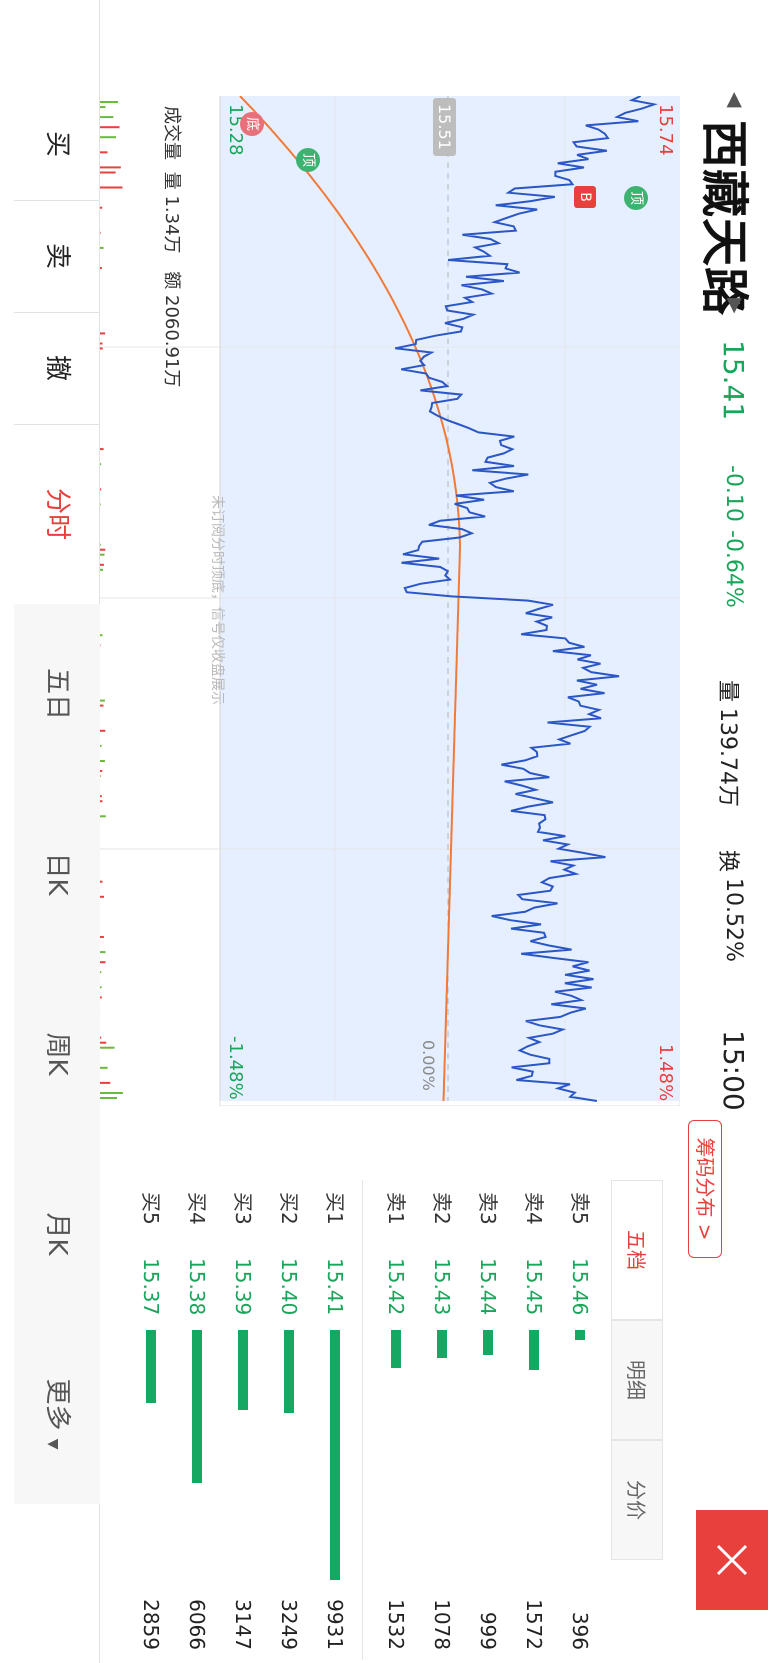 This screenshot has width=768, height=1663. What do you see at coordinates (57, 1234) in the screenshot?
I see `nav-monthly-k: 月K` at bounding box center [57, 1234].